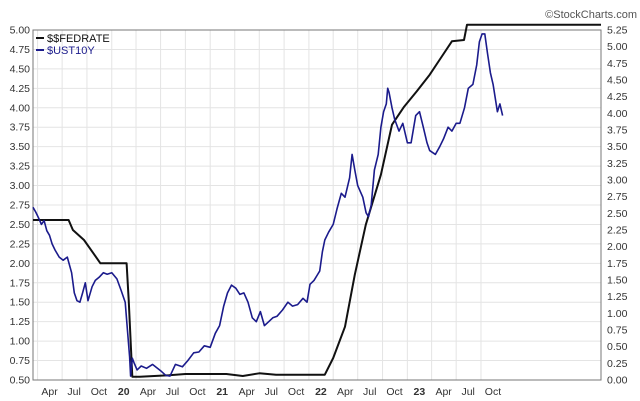 This screenshot has width=640, height=401. Describe the element at coordinates (617, 47) in the screenshot. I see `y-right-tick-label: 5.00` at that location.